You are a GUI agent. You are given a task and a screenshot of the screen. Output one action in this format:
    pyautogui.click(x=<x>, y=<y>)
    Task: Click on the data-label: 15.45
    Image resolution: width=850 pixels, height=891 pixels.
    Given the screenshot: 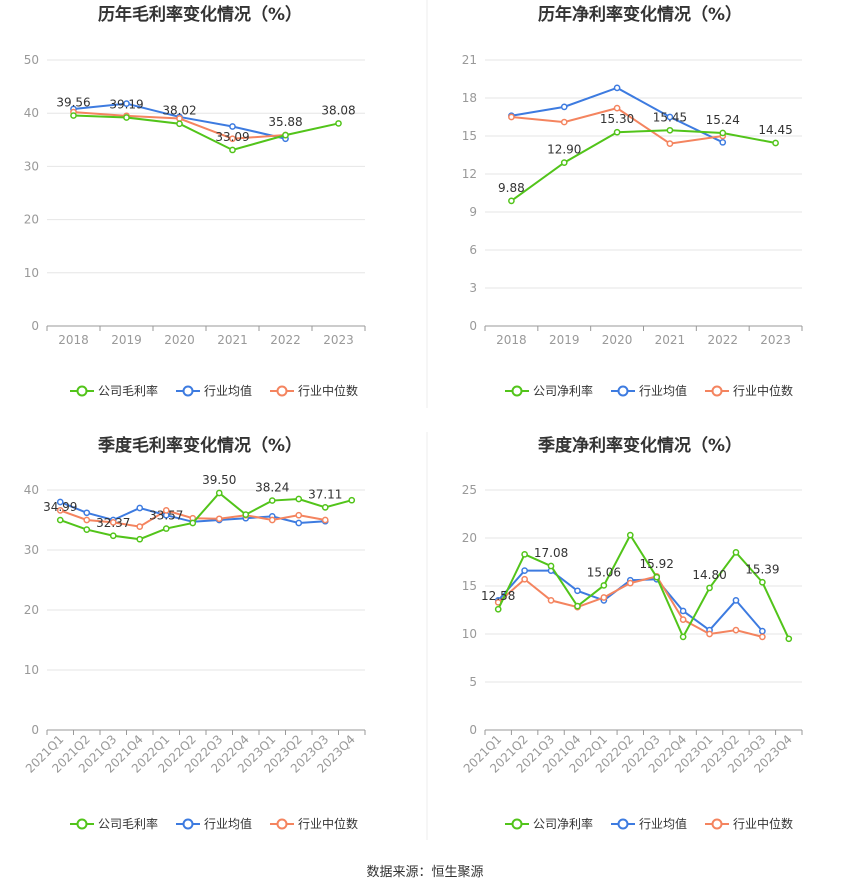 What is the action you would take?
    pyautogui.click(x=670, y=117)
    